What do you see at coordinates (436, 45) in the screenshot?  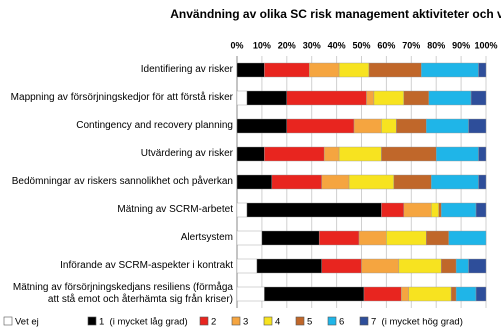 I see `x-tick-label: 80%` at bounding box center [436, 45].